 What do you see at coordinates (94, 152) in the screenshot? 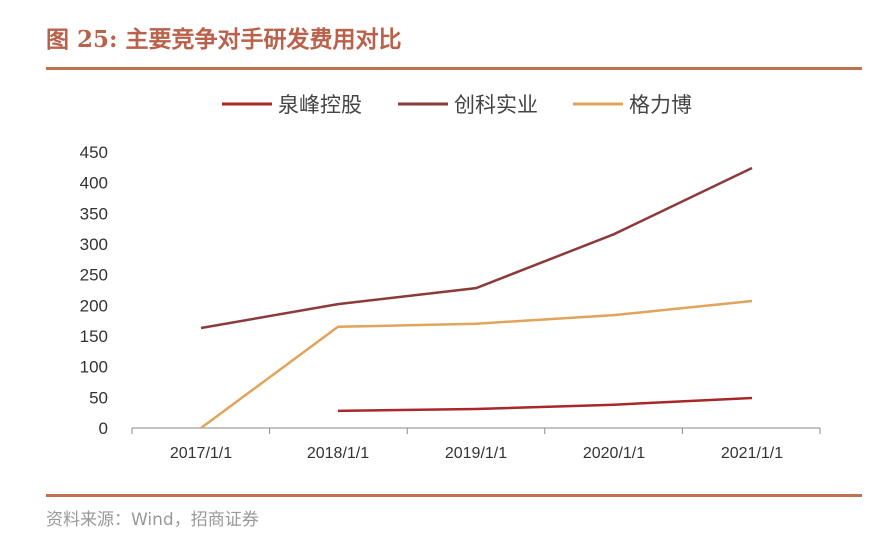
I see `y-tick-label: 450` at bounding box center [94, 152].